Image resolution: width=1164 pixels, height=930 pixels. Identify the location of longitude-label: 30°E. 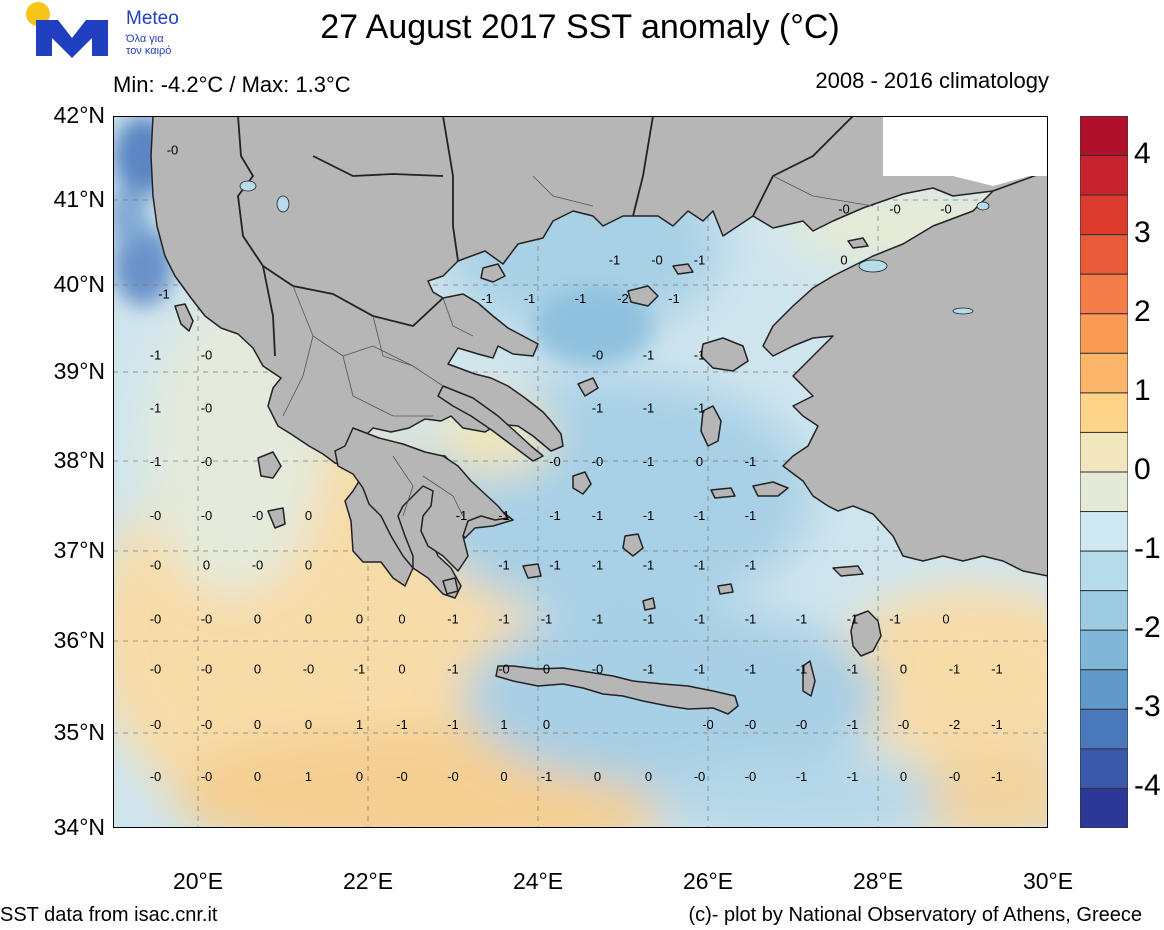
(1048, 881).